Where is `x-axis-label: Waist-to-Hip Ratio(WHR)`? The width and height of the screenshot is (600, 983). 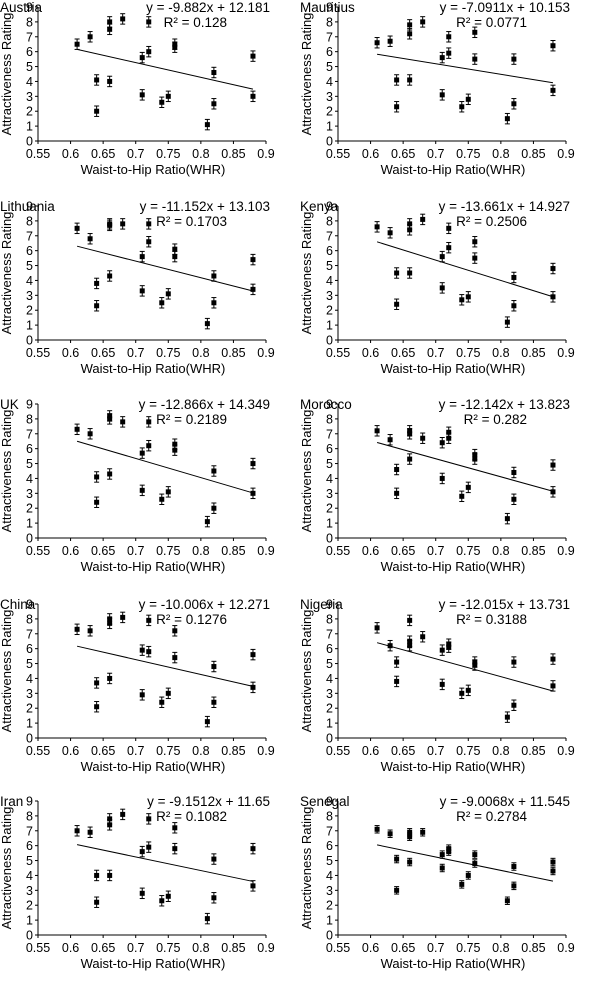
x-axis-label: Waist-to-Hip Ratio(WHR) is located at coordinates (153, 169).